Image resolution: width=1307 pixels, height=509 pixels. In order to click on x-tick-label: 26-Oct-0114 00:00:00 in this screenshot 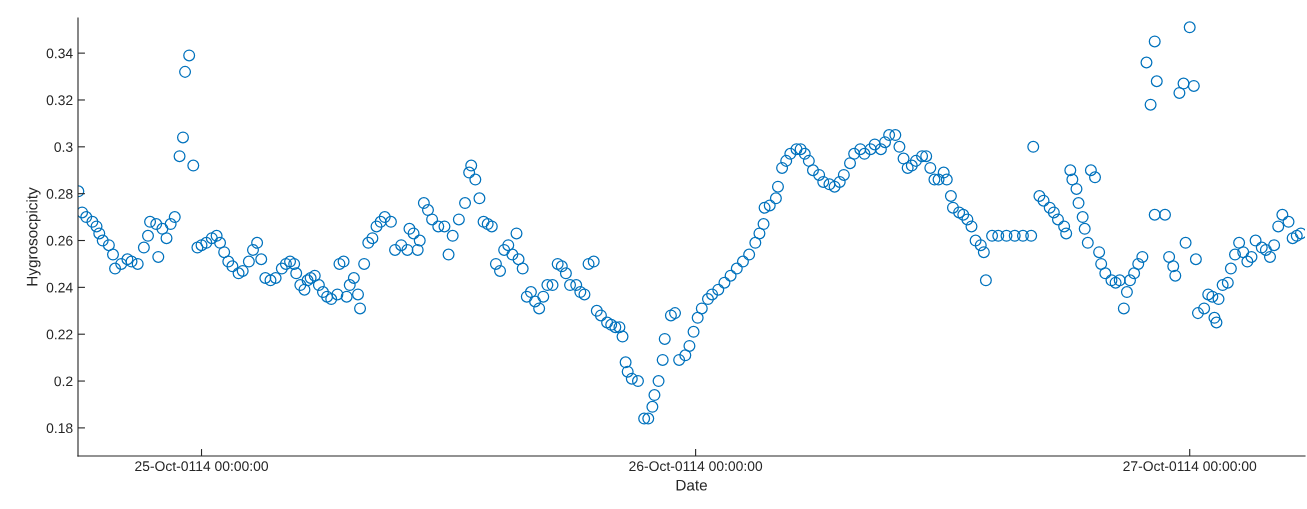, I will do `click(696, 466)`.